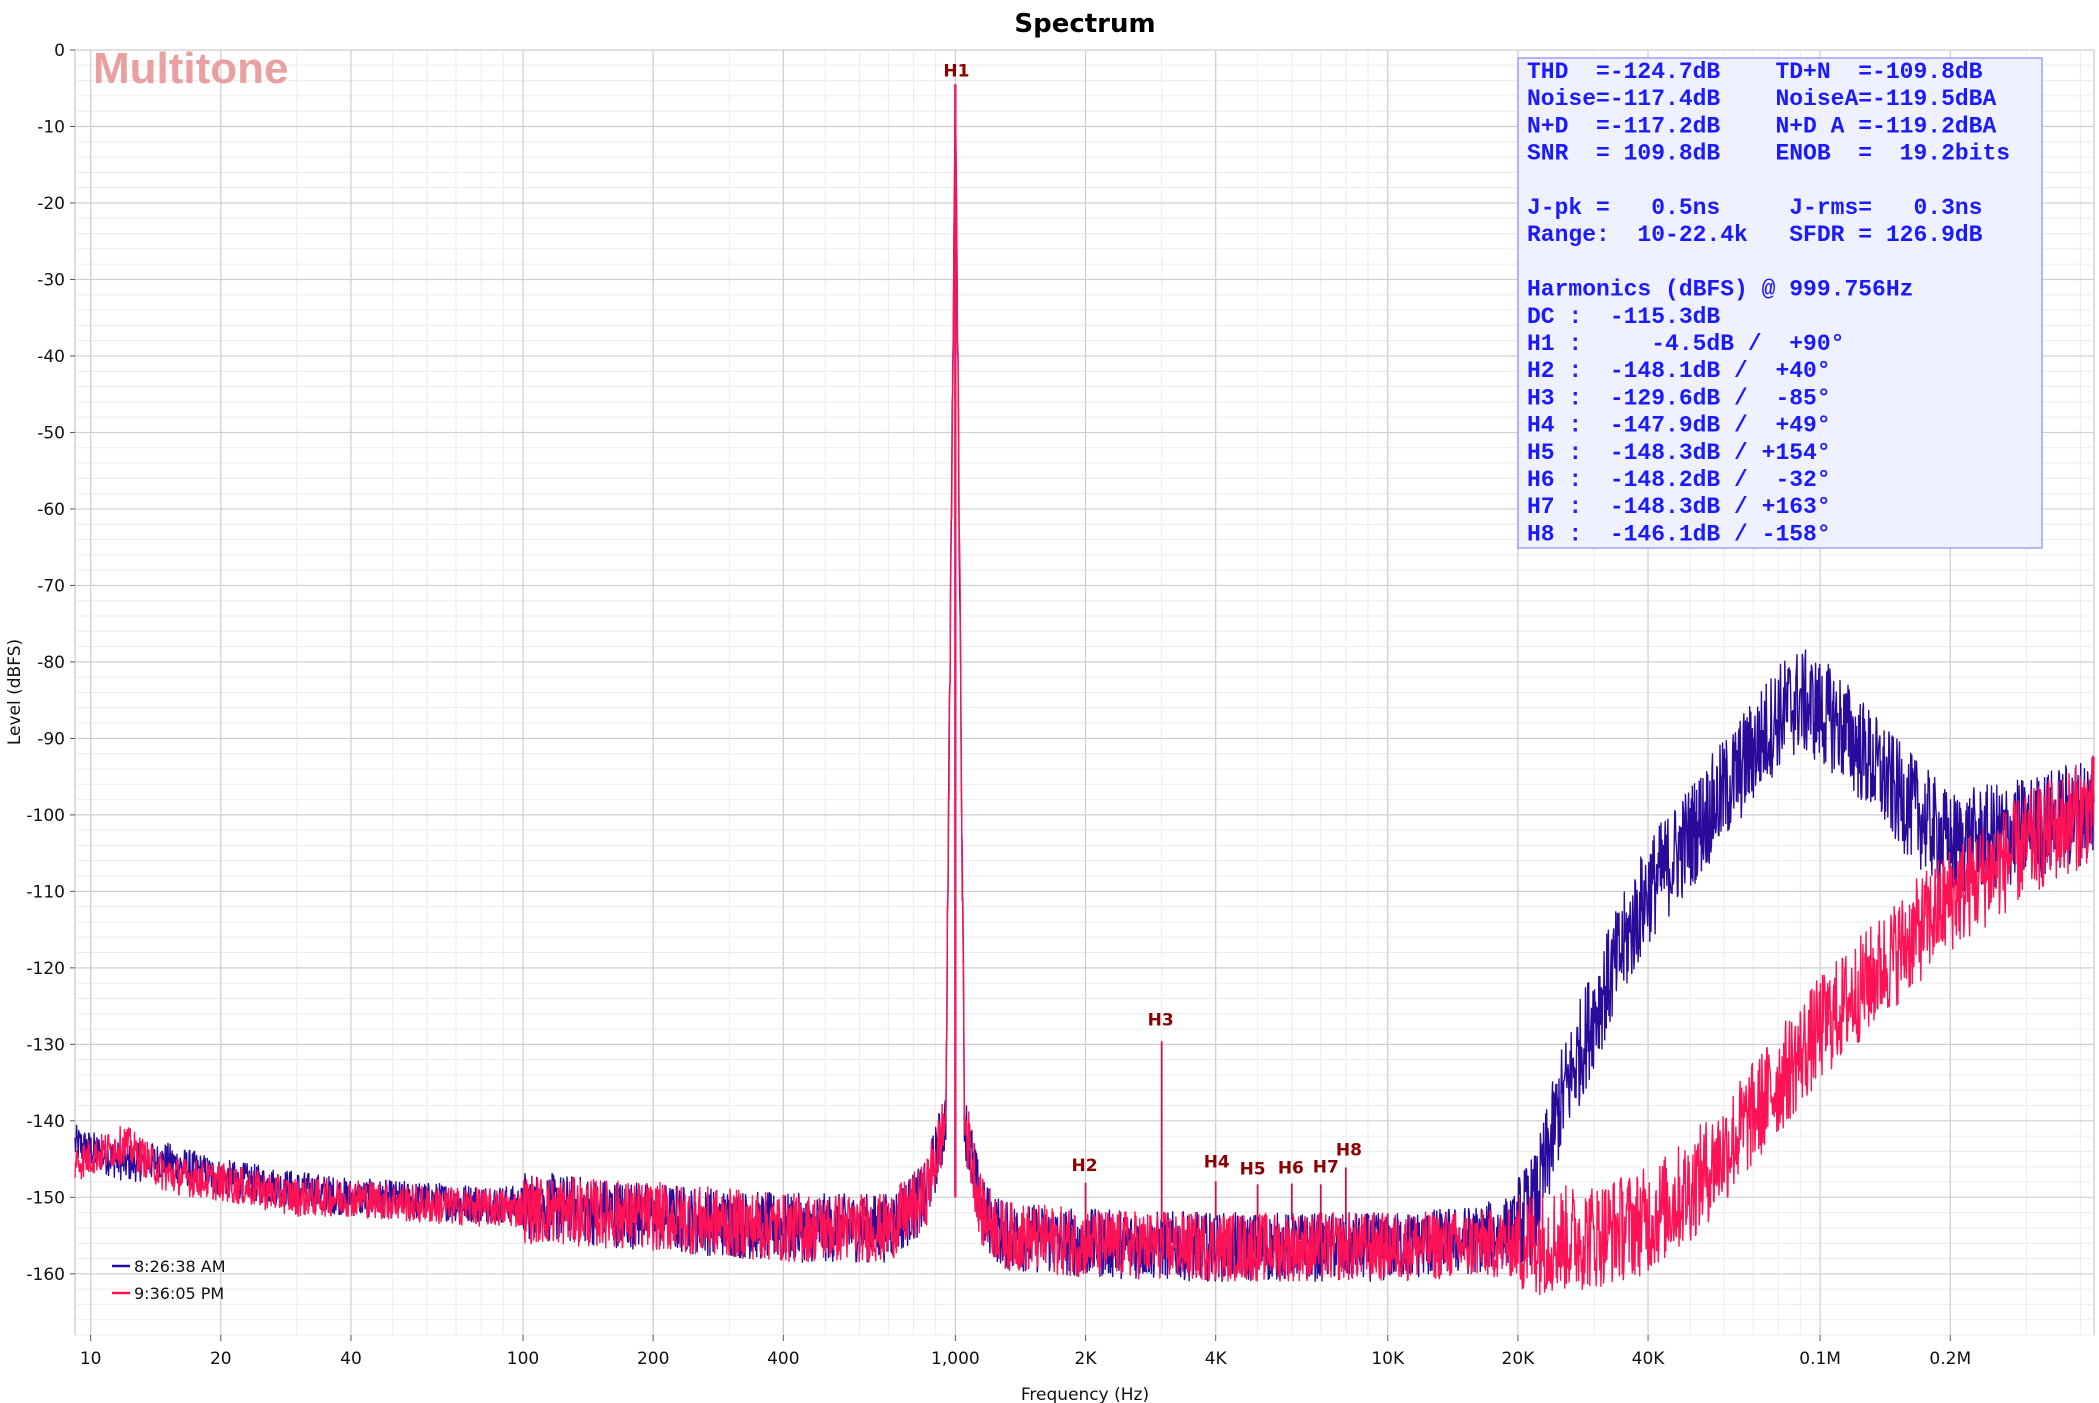  What do you see at coordinates (1679, 453) in the screenshot?
I see `stats-line: H5 : -148.3dB / +154°` at bounding box center [1679, 453].